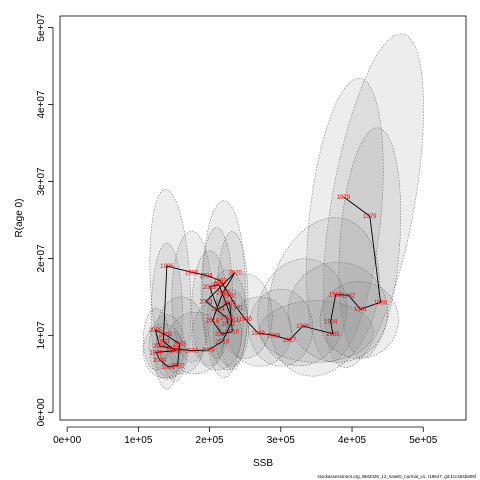 Image resolution: width=480 pixels, height=480 pixels. Describe the element at coordinates (167, 267) in the screenshot. I see `year-label-1996: 1996` at that location.